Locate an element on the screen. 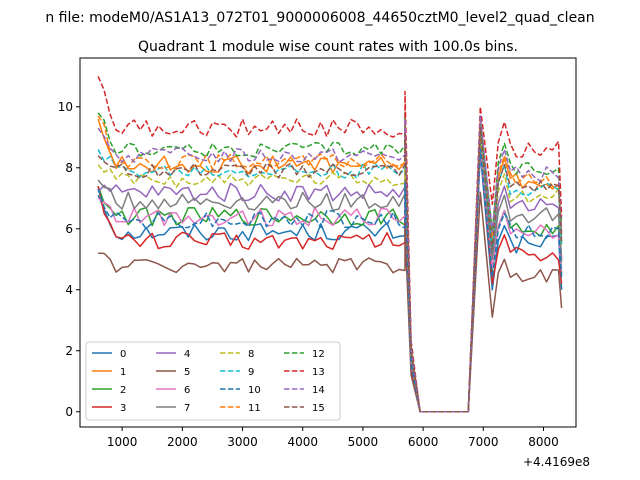  x-tick-label: 6000 is located at coordinates (423, 442).